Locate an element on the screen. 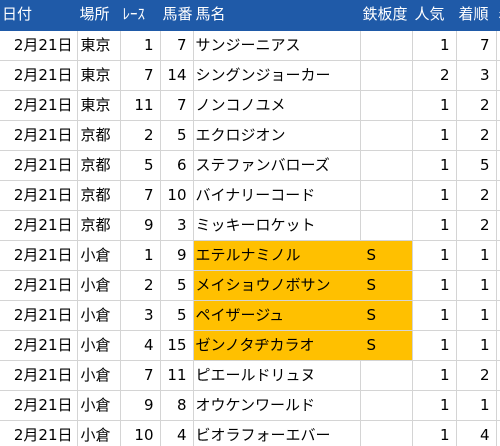 The height and width of the screenshot is (446, 500). cell-horse: ペイザージュ is located at coordinates (277, 315).